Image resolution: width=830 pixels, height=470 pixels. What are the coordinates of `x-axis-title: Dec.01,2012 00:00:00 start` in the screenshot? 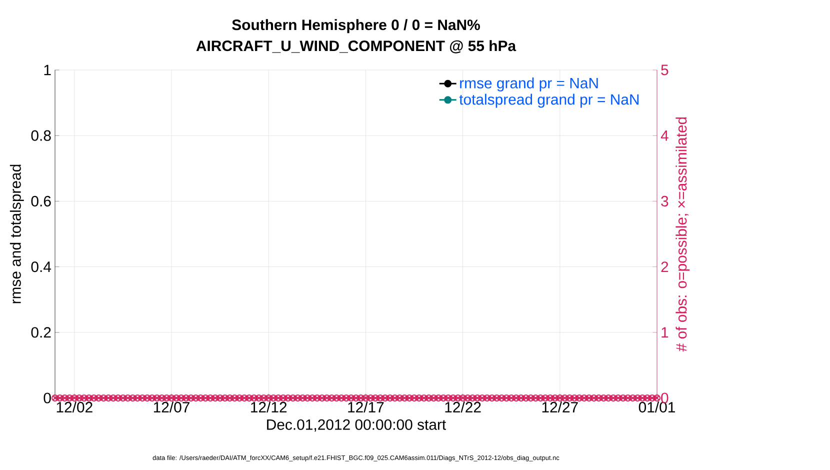 It's located at (356, 425).